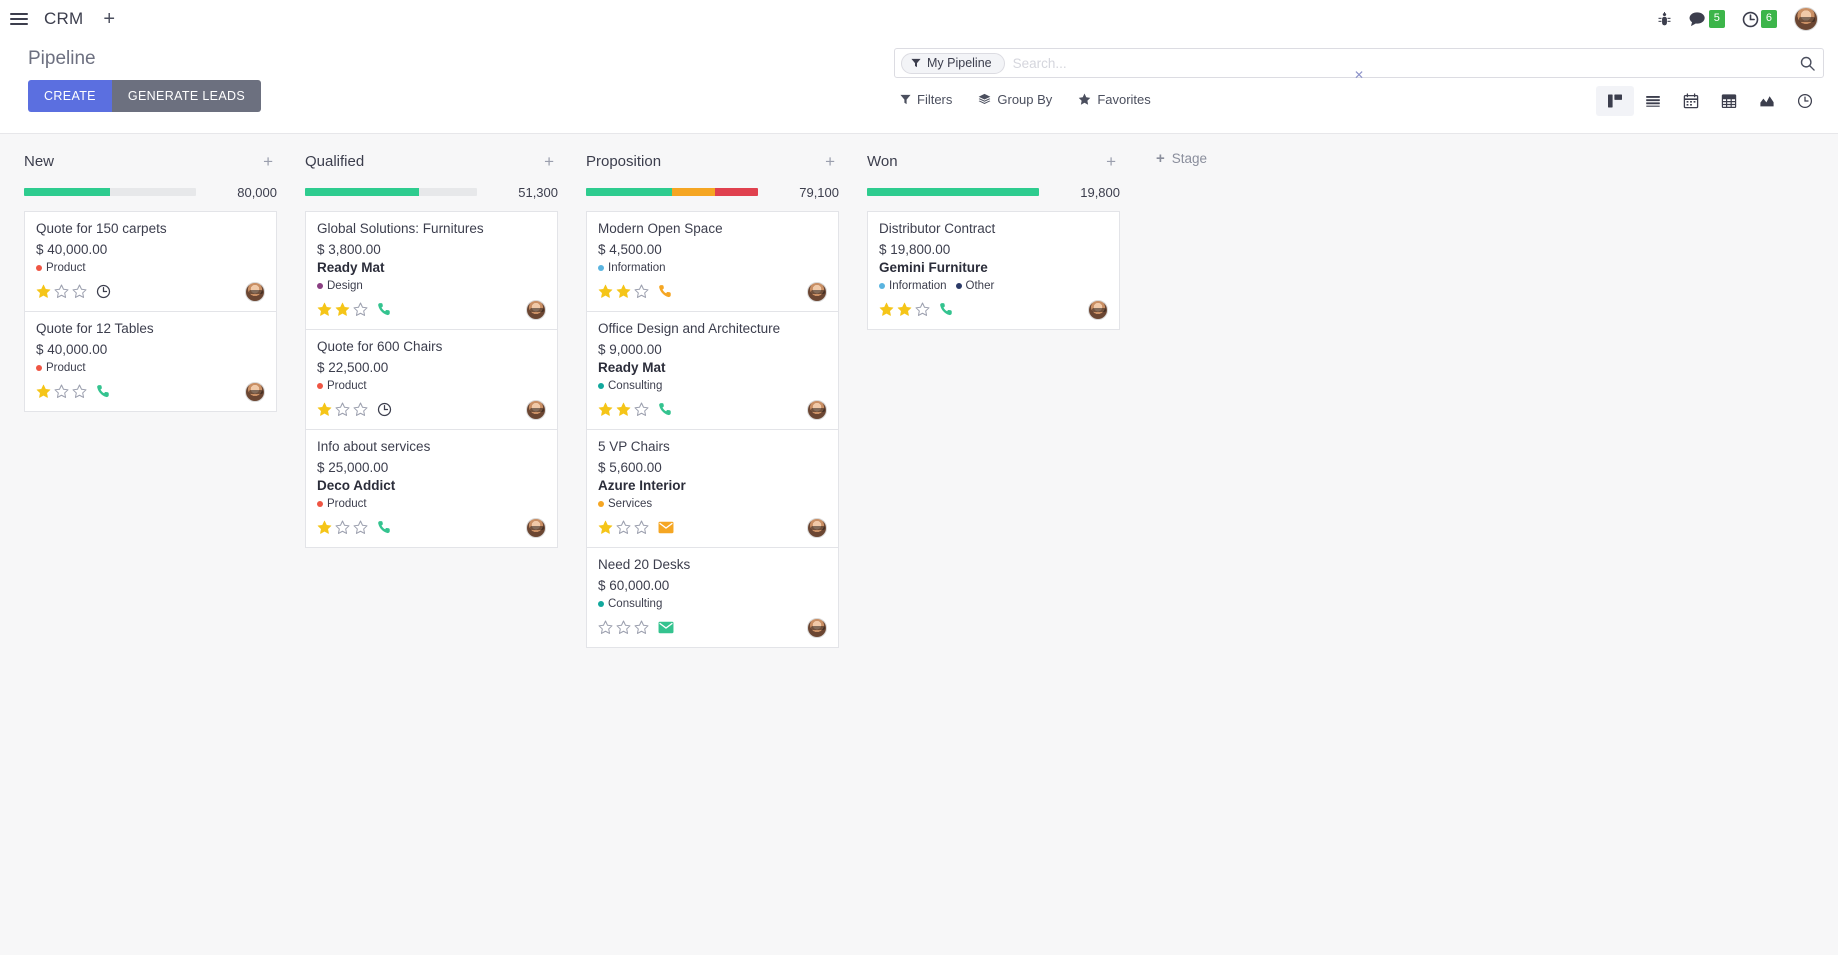 The width and height of the screenshot is (1838, 955). Describe the element at coordinates (736, 192) in the screenshot. I see `progress-segment-red` at that location.